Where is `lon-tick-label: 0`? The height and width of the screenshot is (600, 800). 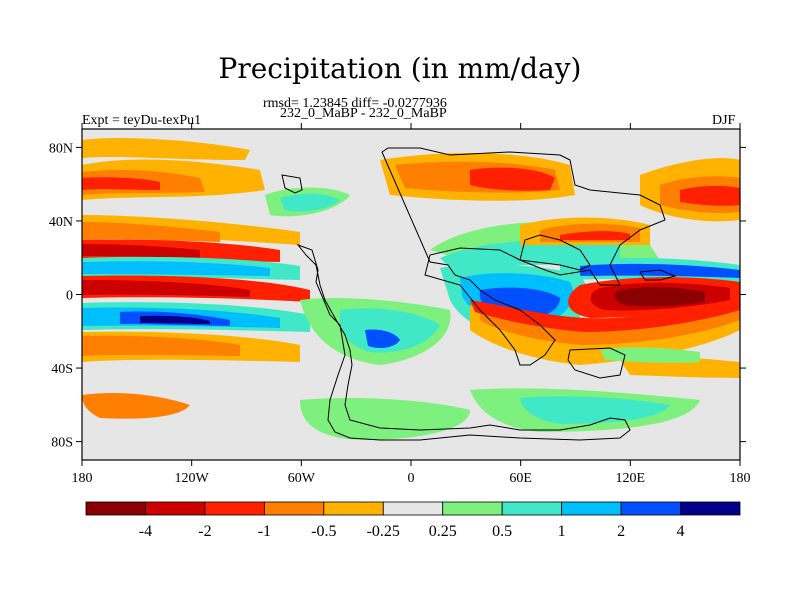
lon-tick-label: 0 is located at coordinates (411, 478).